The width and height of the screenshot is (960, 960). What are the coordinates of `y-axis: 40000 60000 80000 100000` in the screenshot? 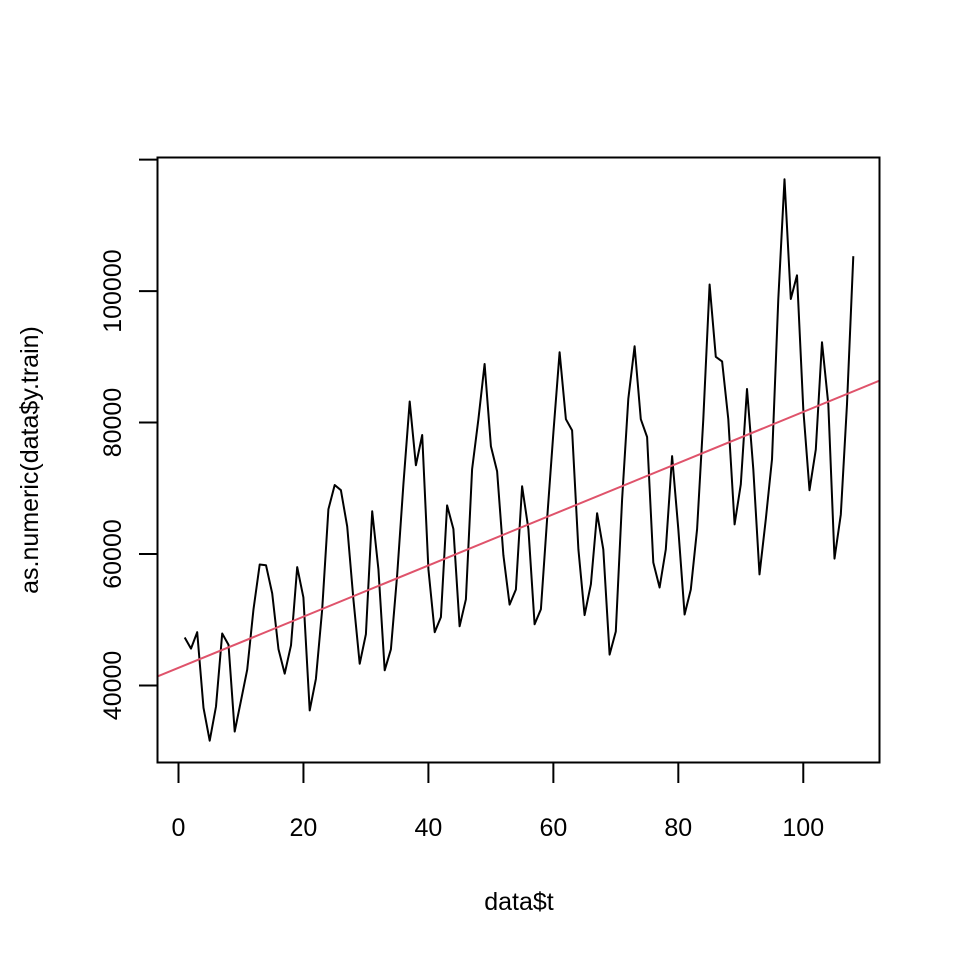 It's located at (128, 439).